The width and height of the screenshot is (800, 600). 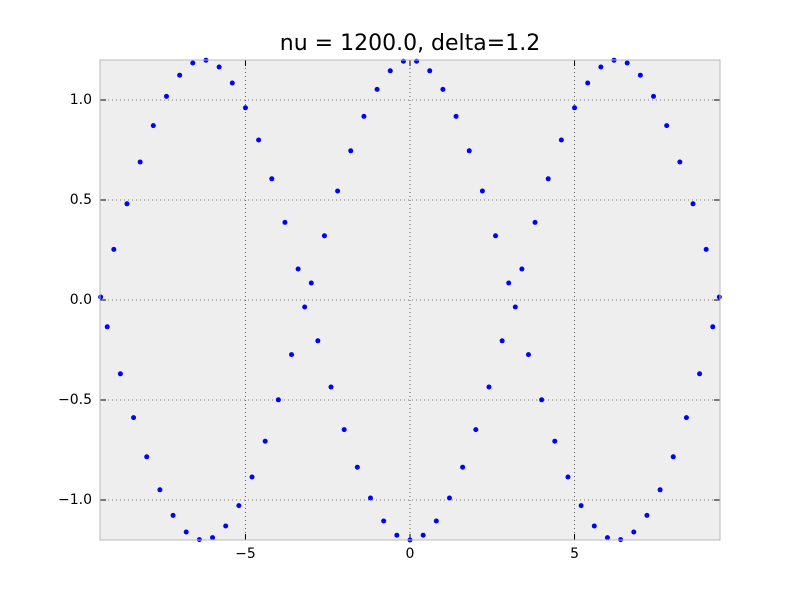 I want to click on y-tick-label: 1.0, so click(x=81, y=100).